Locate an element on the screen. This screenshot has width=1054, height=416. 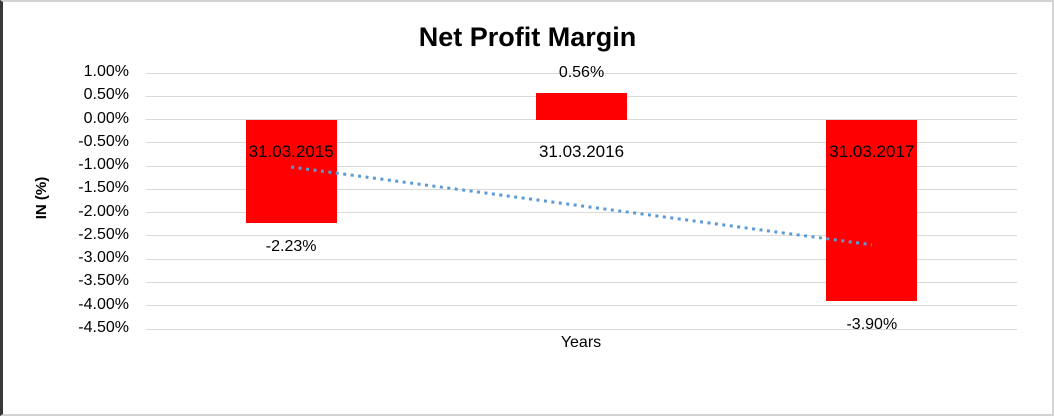
y-tick-label: -3.50% is located at coordinates (103, 281).